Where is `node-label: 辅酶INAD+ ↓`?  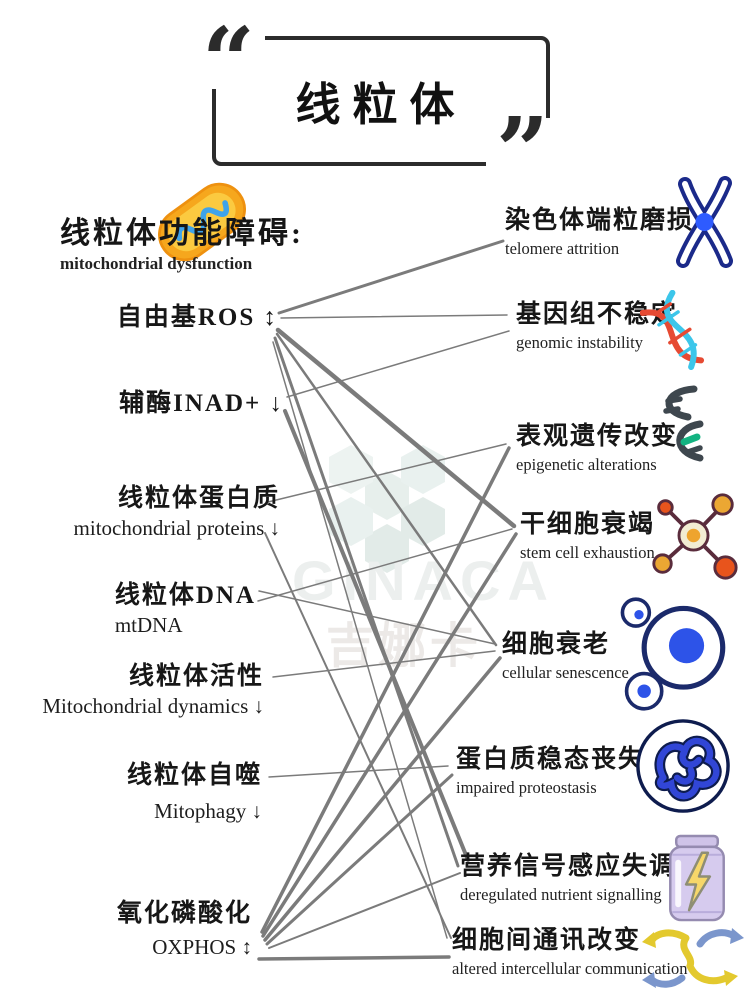
node-label: 辅酶INAD+ ↓ is located at coordinates (201, 403).